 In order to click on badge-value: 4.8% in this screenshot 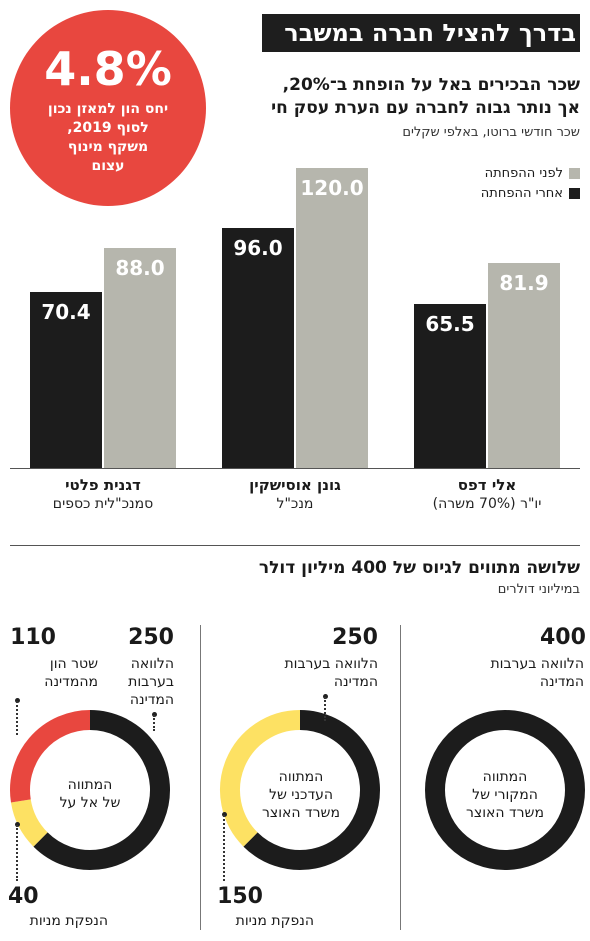, I will do `click(108, 69)`.